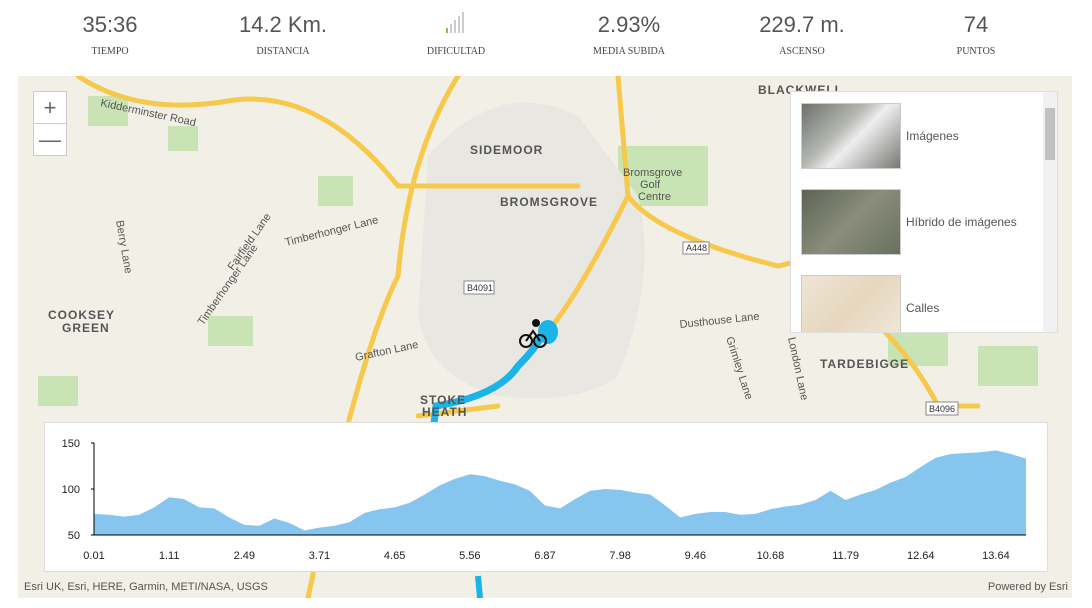 The image size is (1092, 608). I want to click on map-label: HEATH, so click(444, 412).